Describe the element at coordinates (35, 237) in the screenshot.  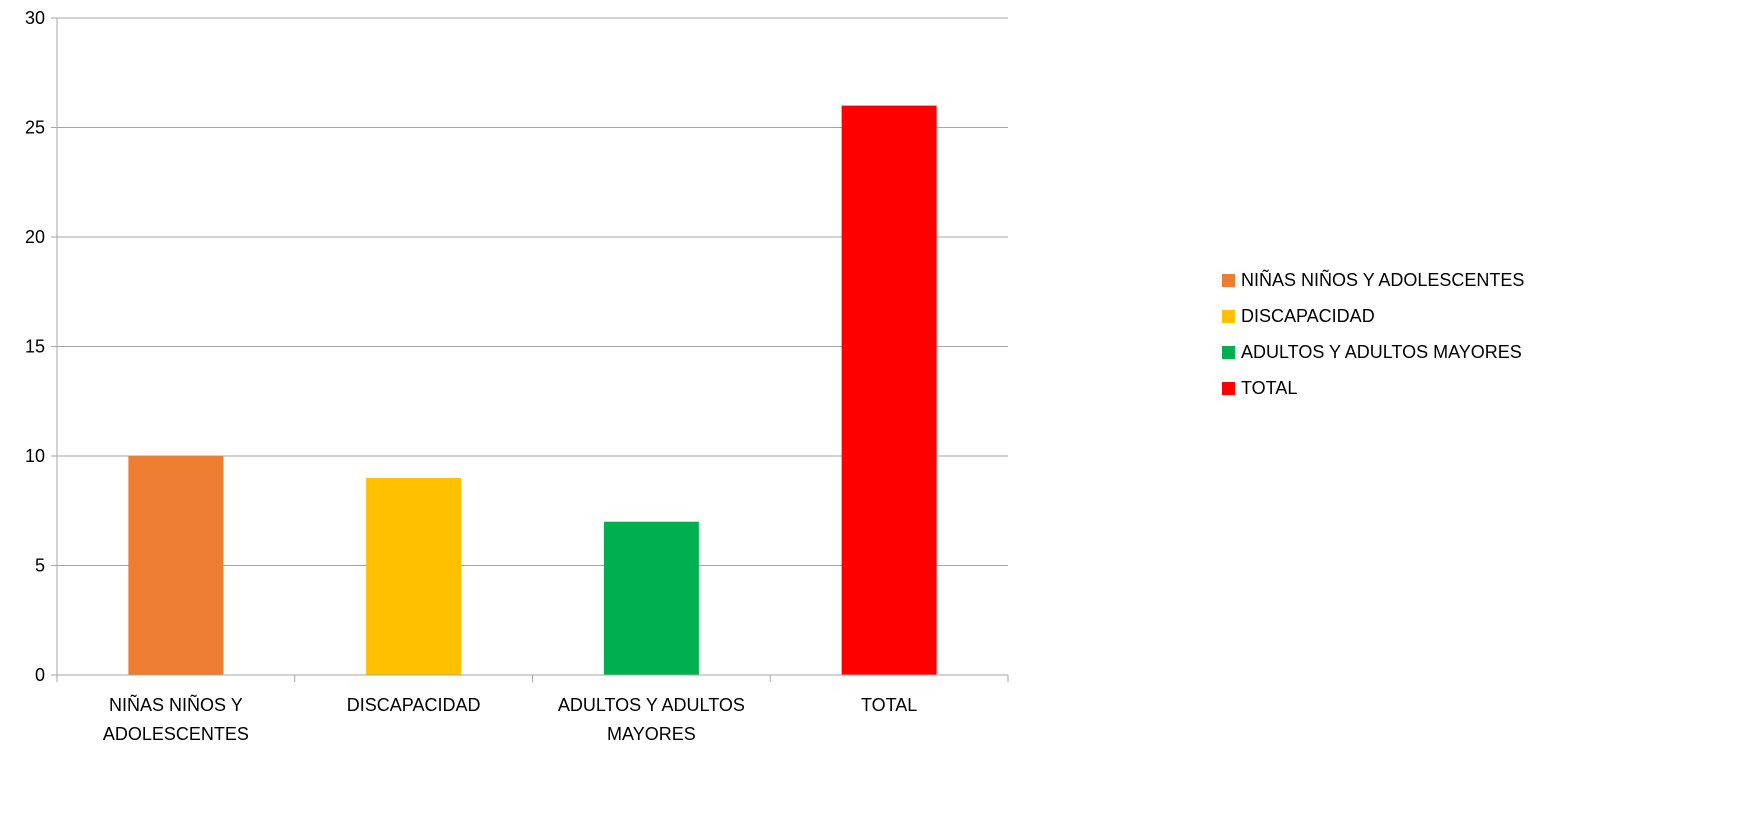
I see `y-tick-label: 20` at that location.